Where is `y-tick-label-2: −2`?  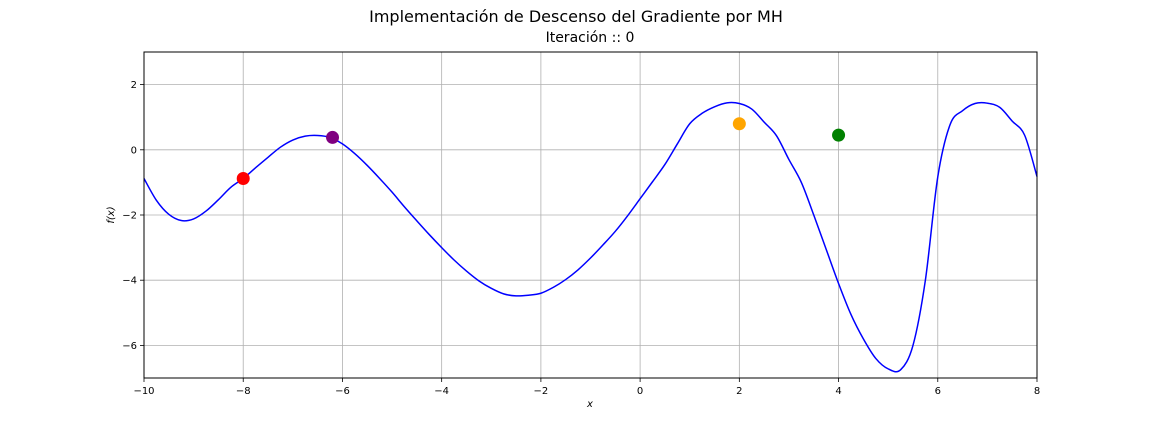
y-tick-label-2: −2 is located at coordinates (129, 216).